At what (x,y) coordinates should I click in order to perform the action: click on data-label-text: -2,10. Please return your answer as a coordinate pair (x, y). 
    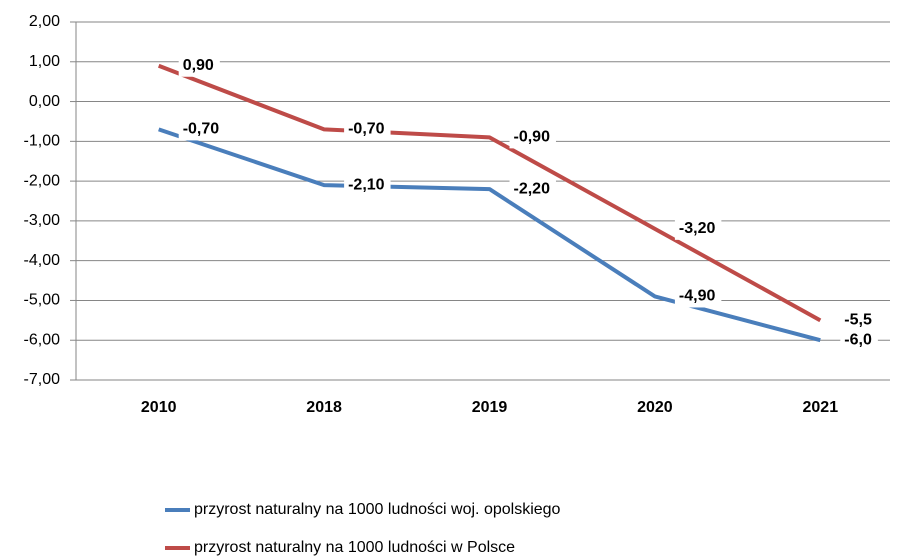
    Looking at the image, I should click on (366, 184).